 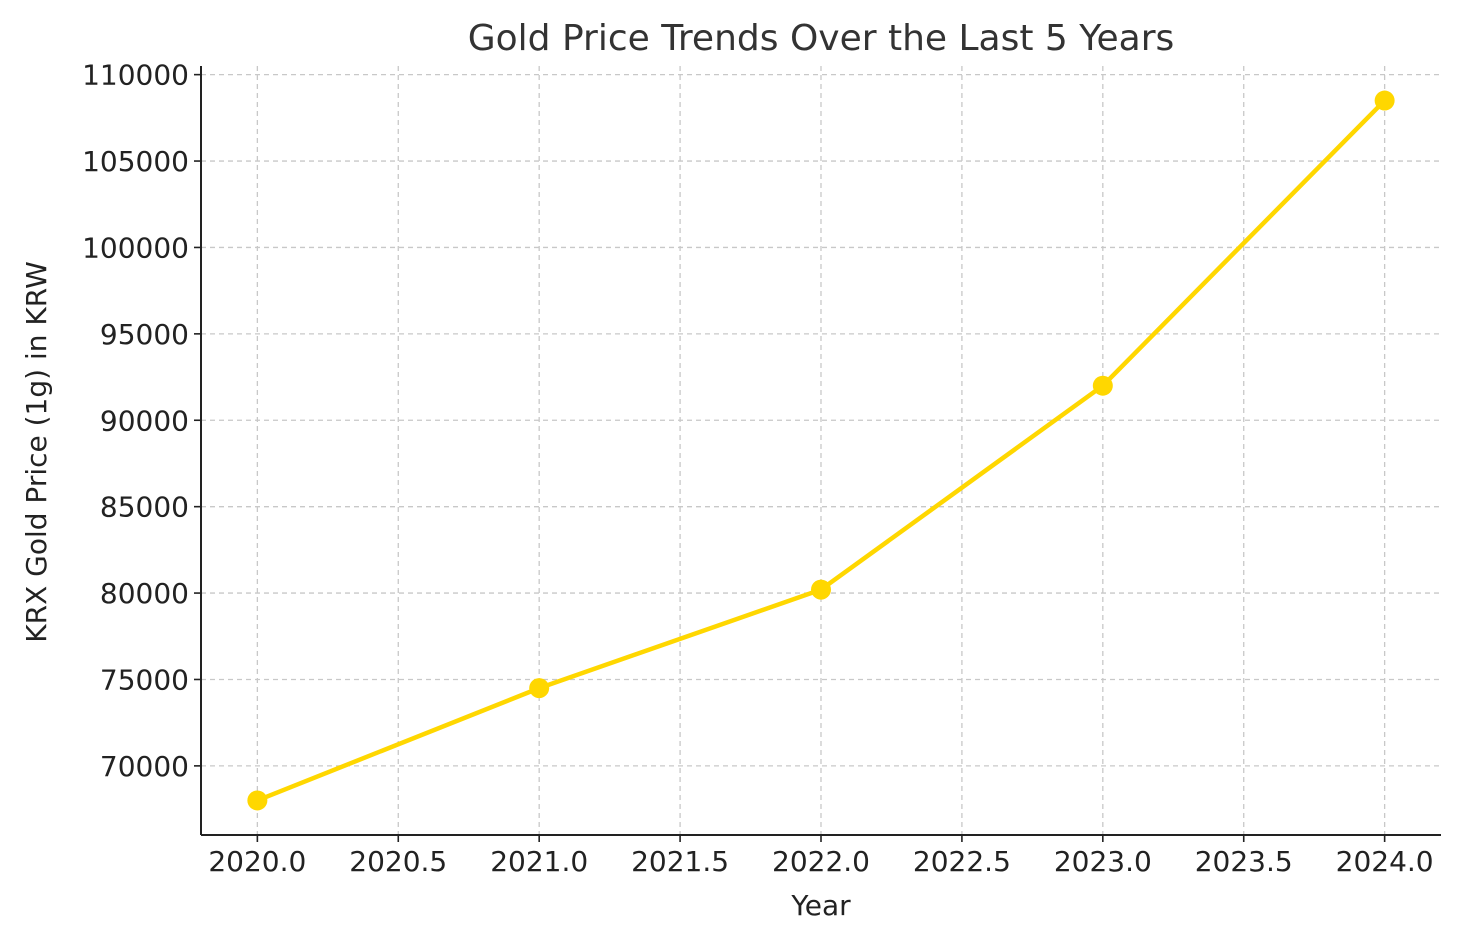 I want to click on x-tick-label: 2023.0, so click(x=1103, y=861).